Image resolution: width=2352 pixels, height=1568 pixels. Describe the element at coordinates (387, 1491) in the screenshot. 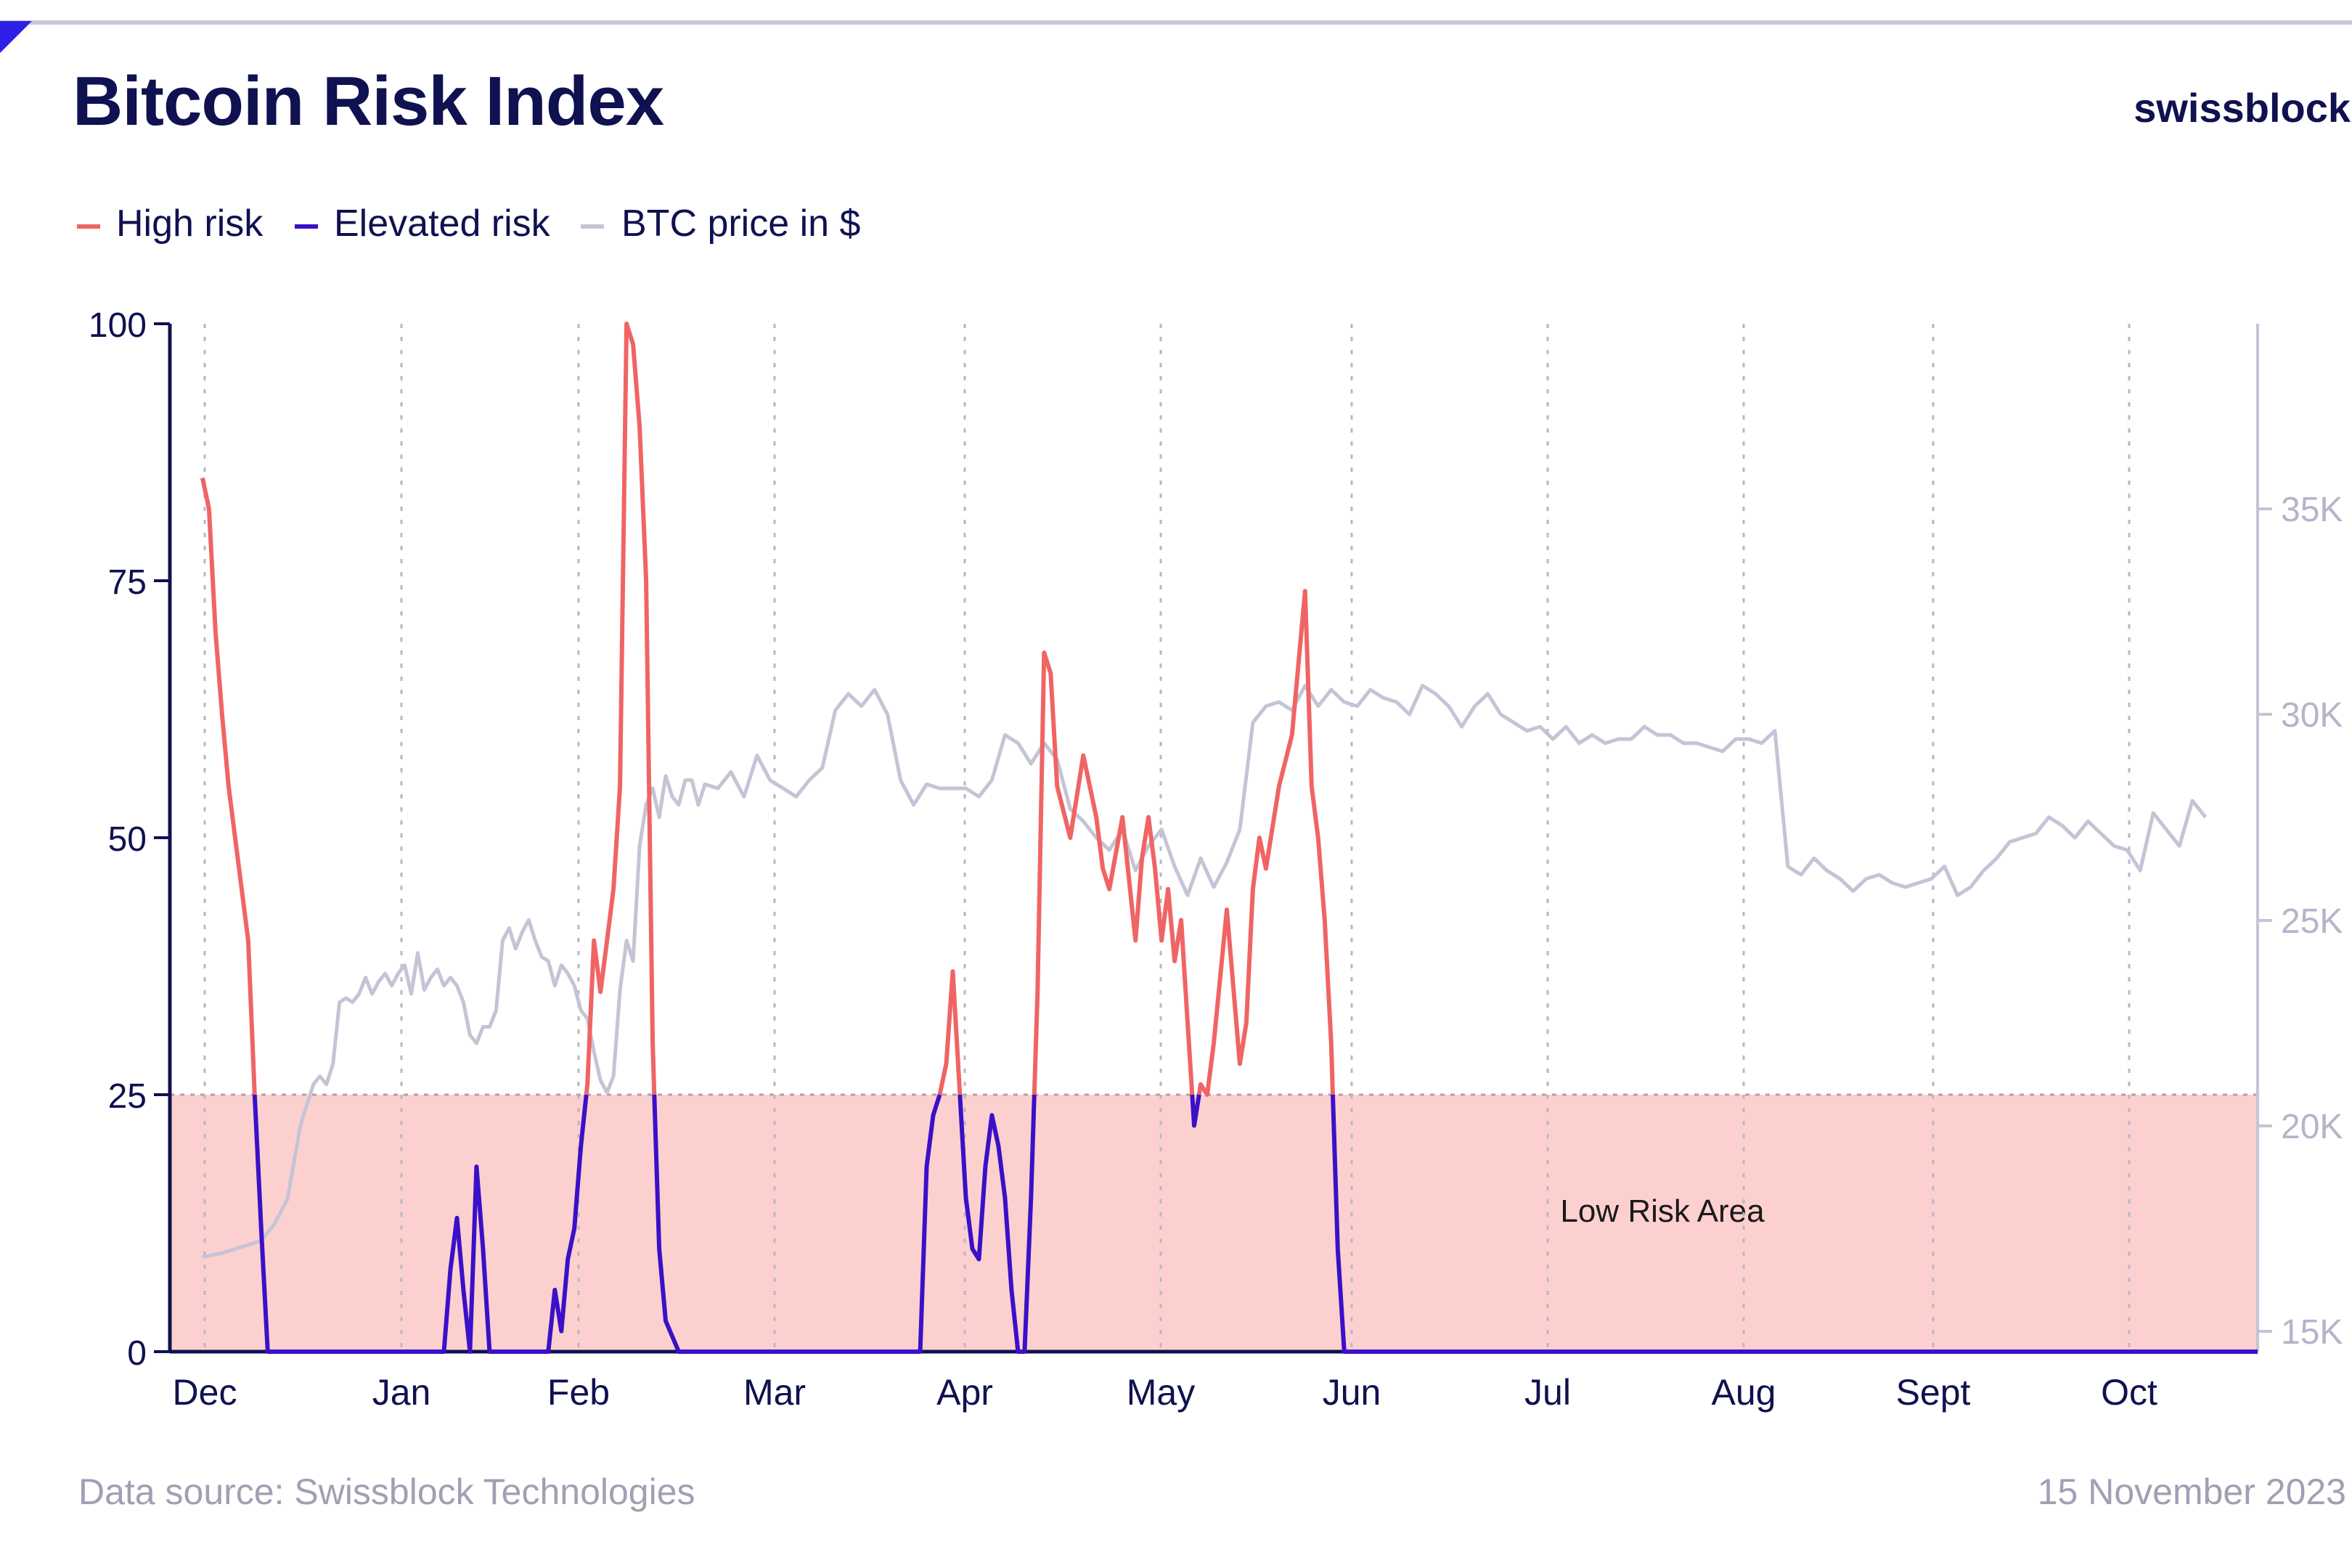

I see `data-source: Data source: Swissblock Technologies` at that location.